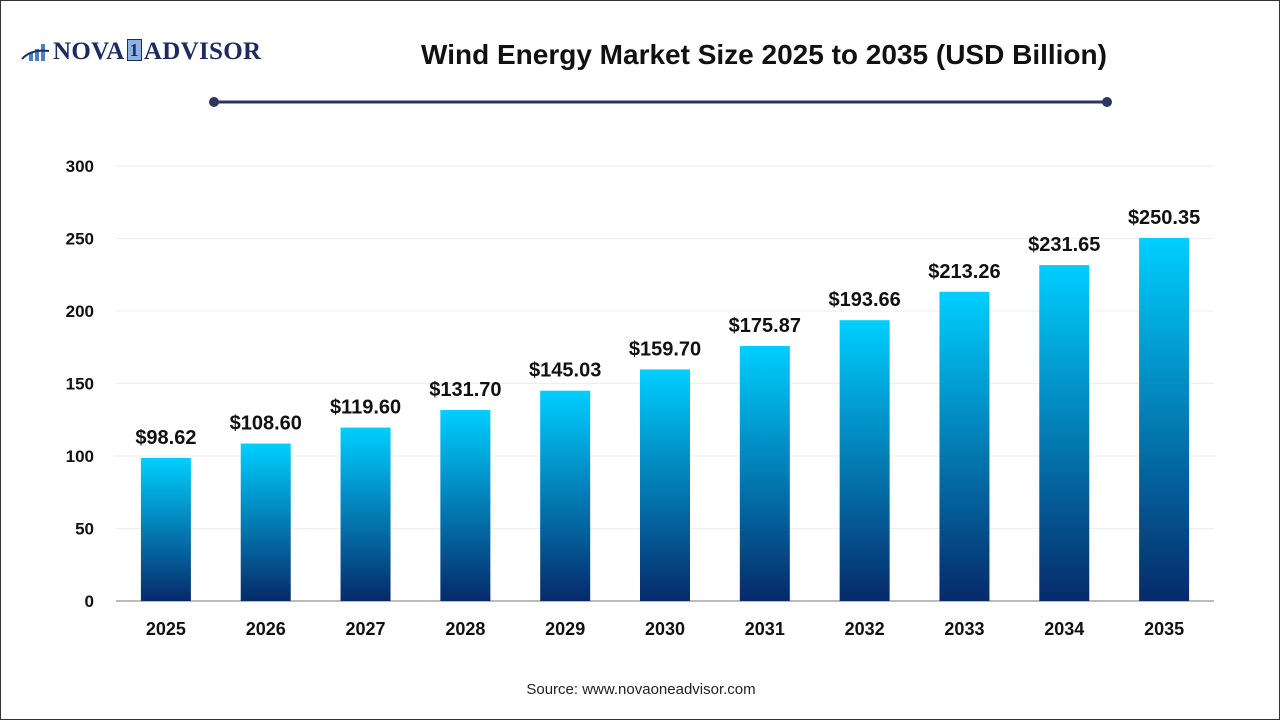  What do you see at coordinates (89, 51) in the screenshot?
I see `logo-nova: NOVA` at bounding box center [89, 51].